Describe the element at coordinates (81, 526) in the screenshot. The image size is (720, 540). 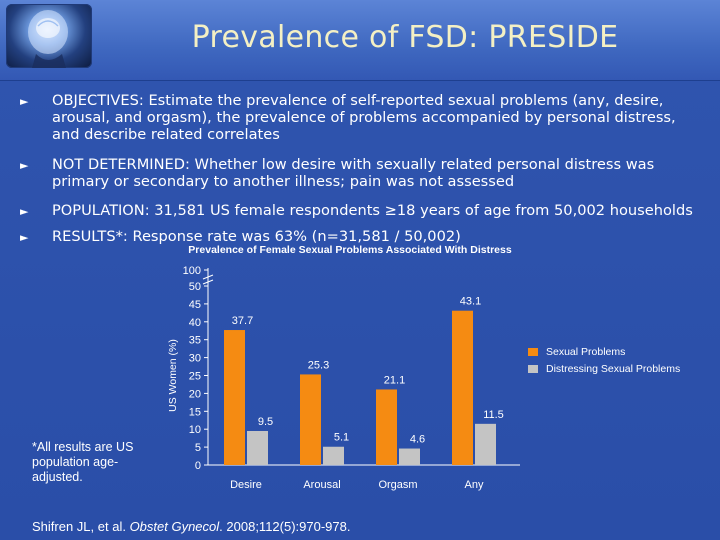
I see `citation-authors: Shifren JL, et al.` at that location.